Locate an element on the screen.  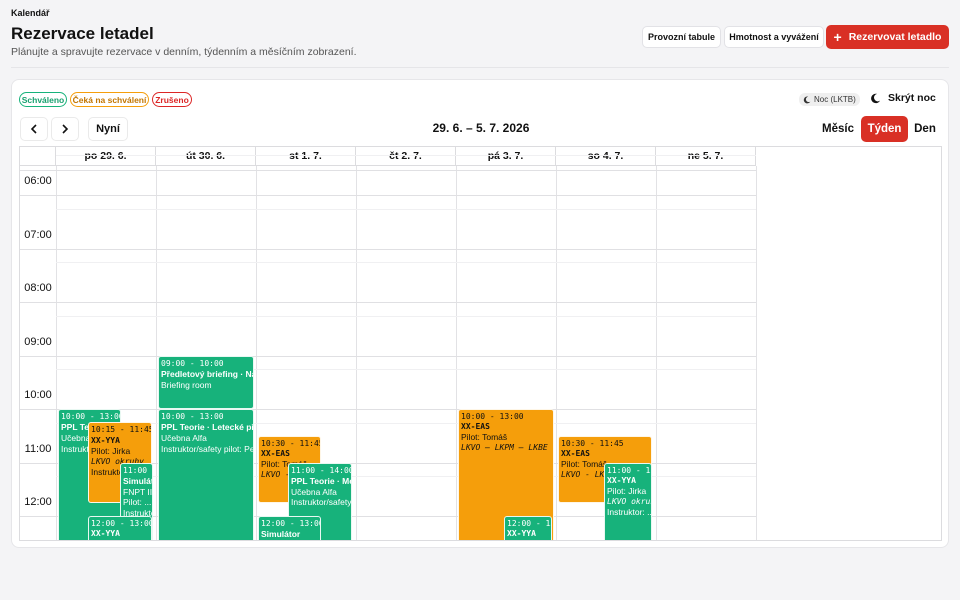
breadcrumb: Kalendář is located at coordinates (30, 13).